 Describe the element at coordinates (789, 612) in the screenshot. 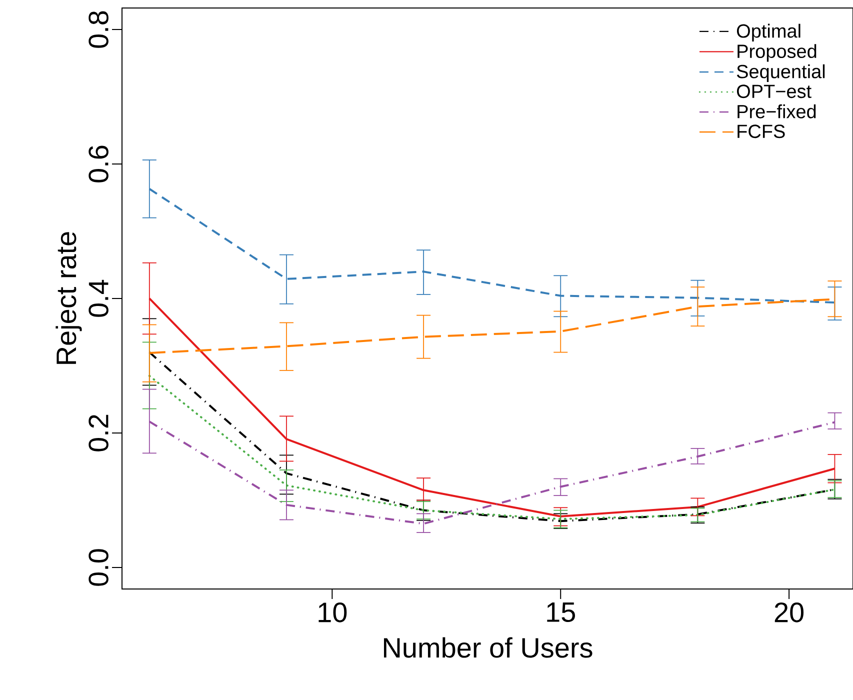

I see `x-tick-label: 20` at that location.